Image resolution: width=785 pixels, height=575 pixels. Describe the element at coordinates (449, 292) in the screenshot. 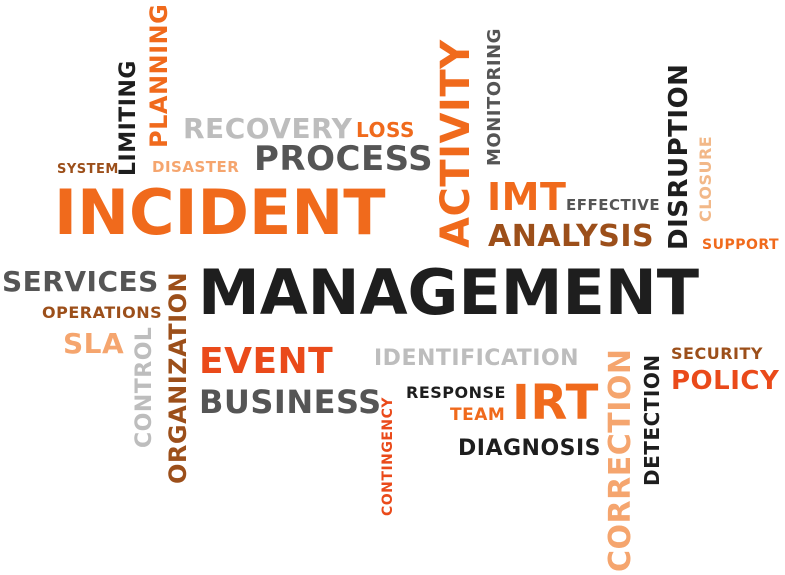

I see `word-management: MANAGEMENT` at that location.